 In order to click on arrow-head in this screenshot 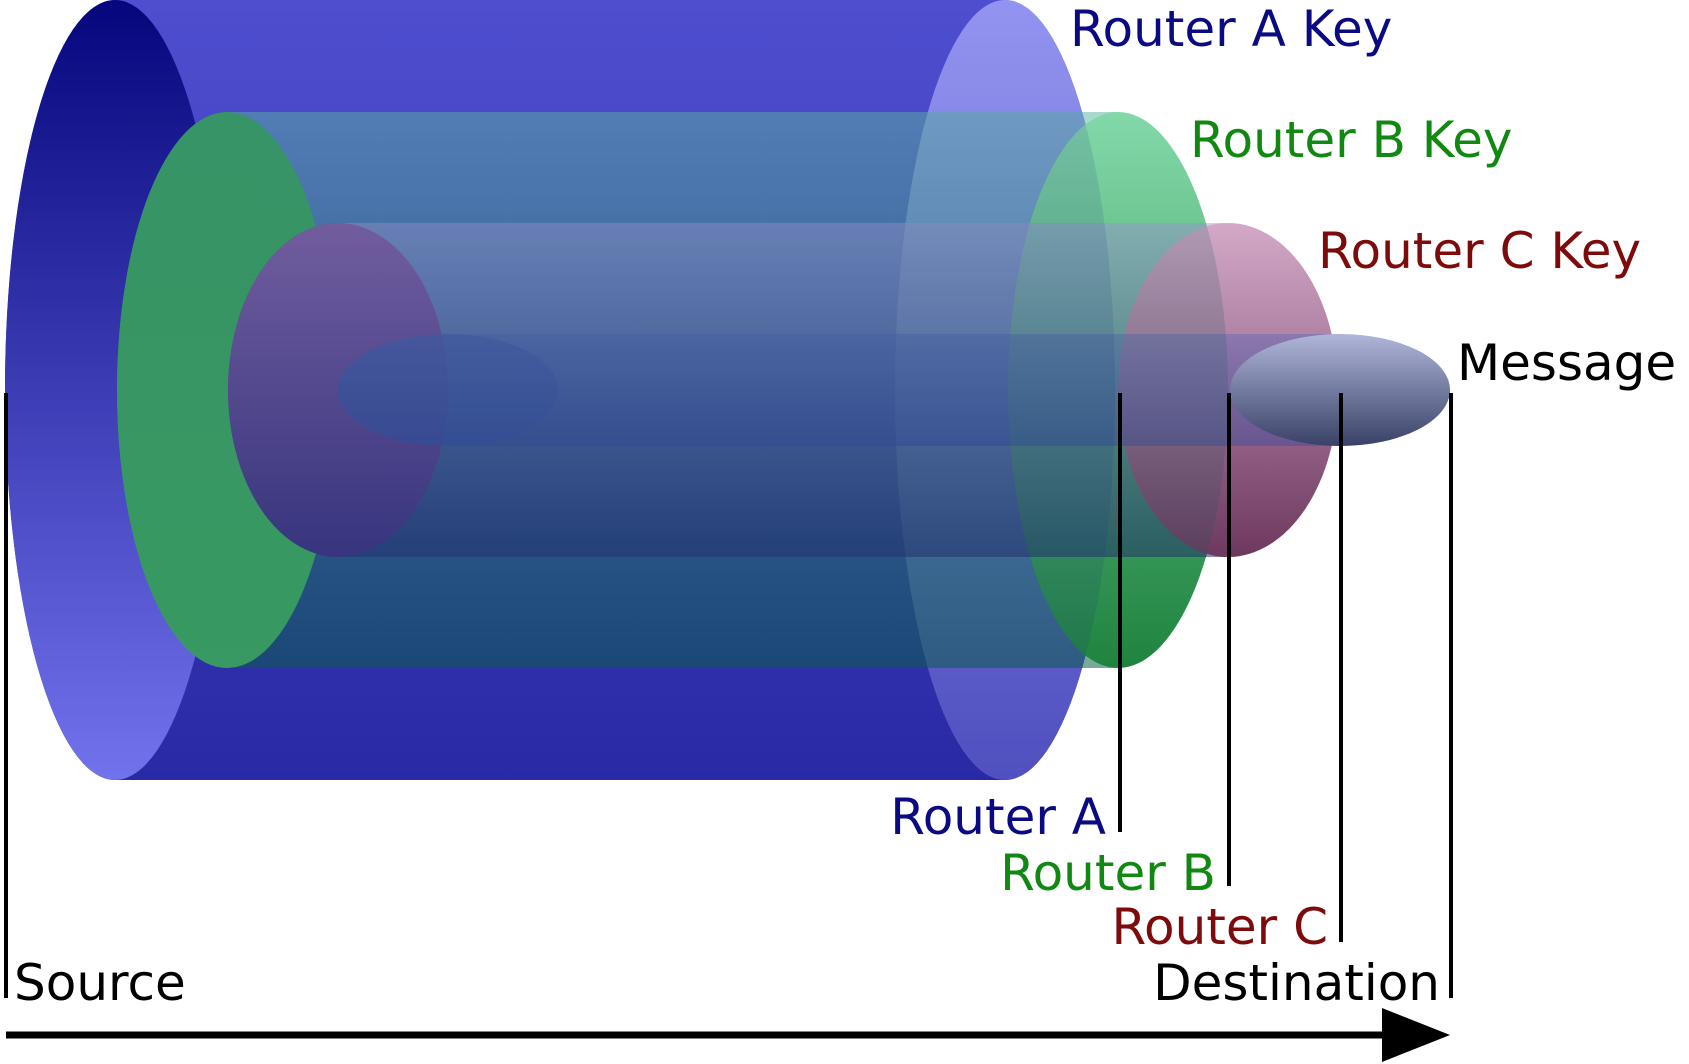, I will do `click(1416, 1035)`.